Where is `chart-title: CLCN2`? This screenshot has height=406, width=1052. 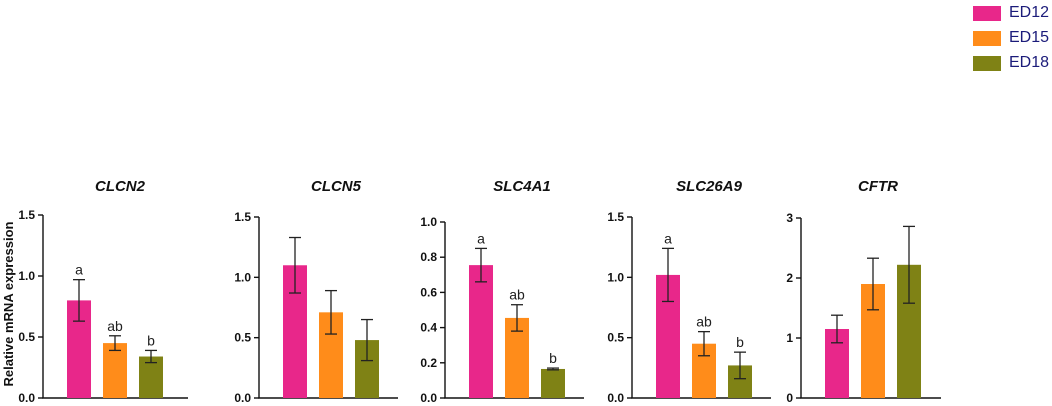 chart-title: CLCN2 is located at coordinates (120, 186).